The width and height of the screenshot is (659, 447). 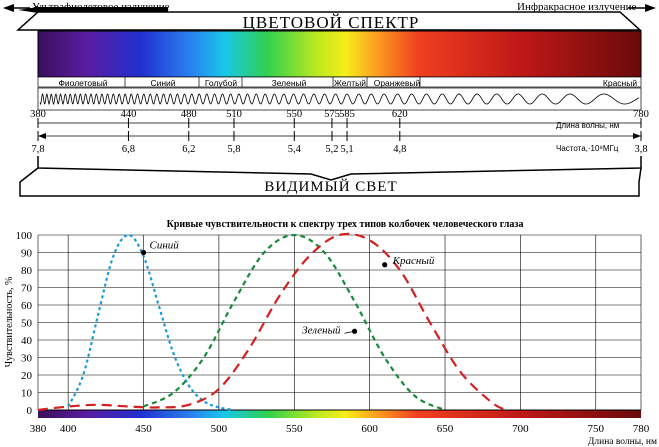 I want to click on band-label-yellow: Желтый, so click(x=350, y=83).